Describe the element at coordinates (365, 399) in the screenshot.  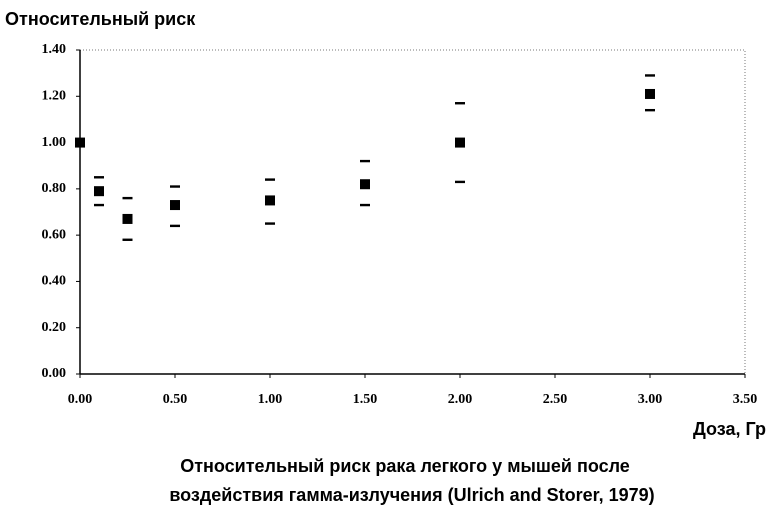
I see `x-tick-label: 1.50` at that location.